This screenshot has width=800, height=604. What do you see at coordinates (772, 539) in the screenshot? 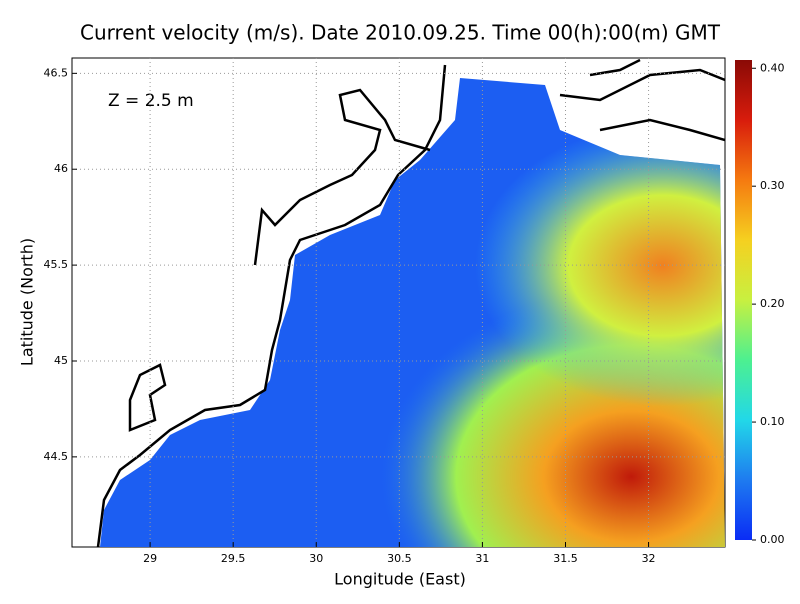
I see `colorbar-tick-label: 0.00` at bounding box center [772, 539].